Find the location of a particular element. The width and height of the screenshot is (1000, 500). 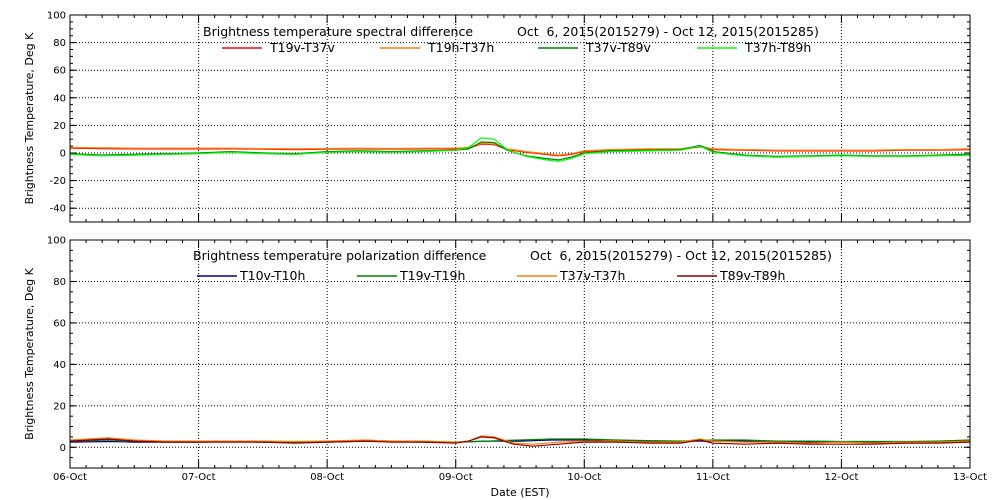

top-series-line-t19h-t37h is located at coordinates (520, 149).